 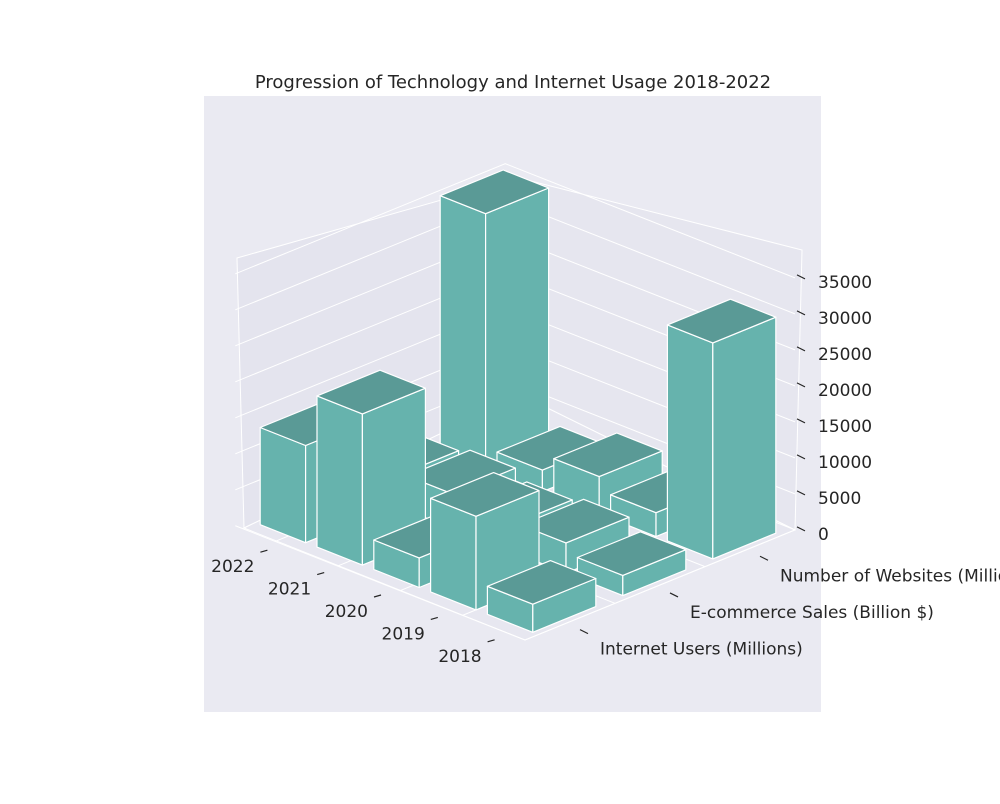 I want to click on bar-2018-Internet Users (Millions), so click(x=541, y=596).